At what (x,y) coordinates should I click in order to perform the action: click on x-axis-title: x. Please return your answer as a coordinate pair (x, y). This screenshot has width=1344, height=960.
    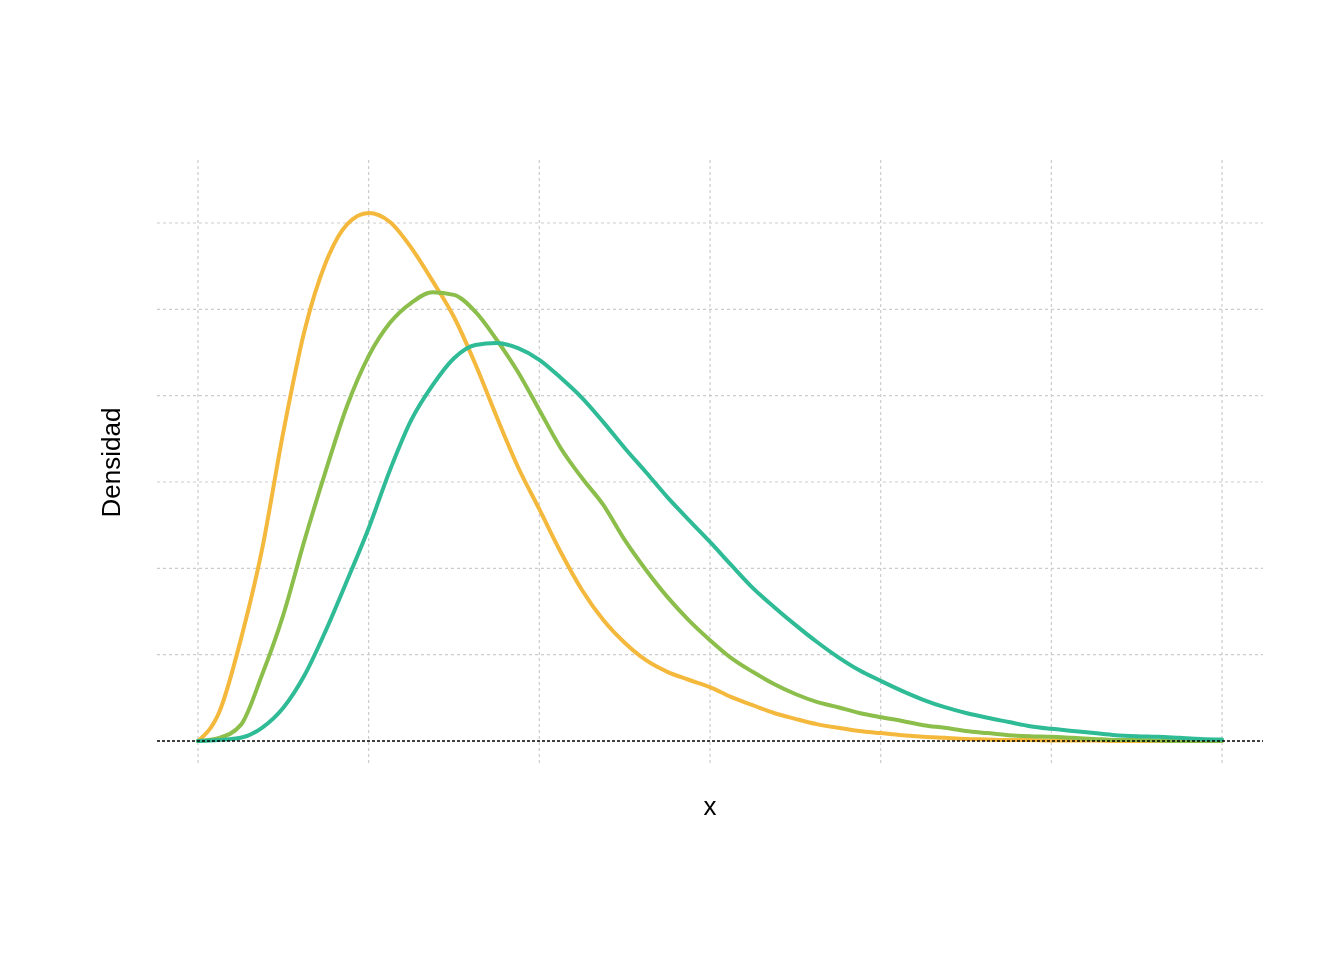
    Looking at the image, I should click on (710, 806).